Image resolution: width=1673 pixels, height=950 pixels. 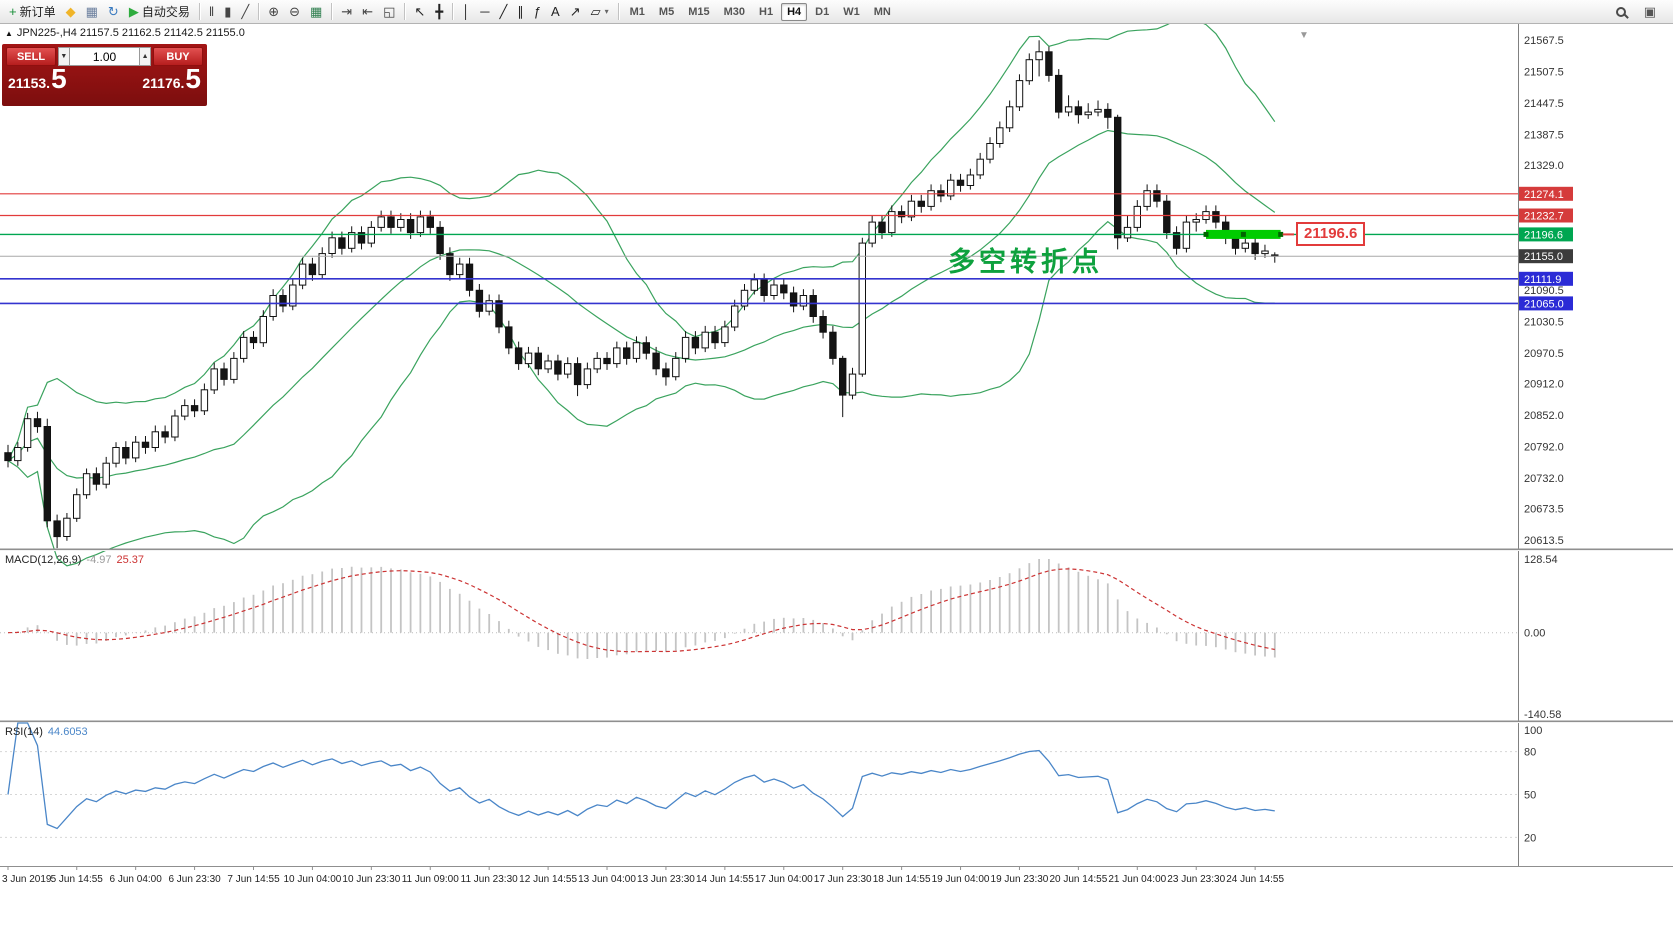 What do you see at coordinates (637, 11) in the screenshot?
I see `timeframe-m1-button: M1` at bounding box center [637, 11].